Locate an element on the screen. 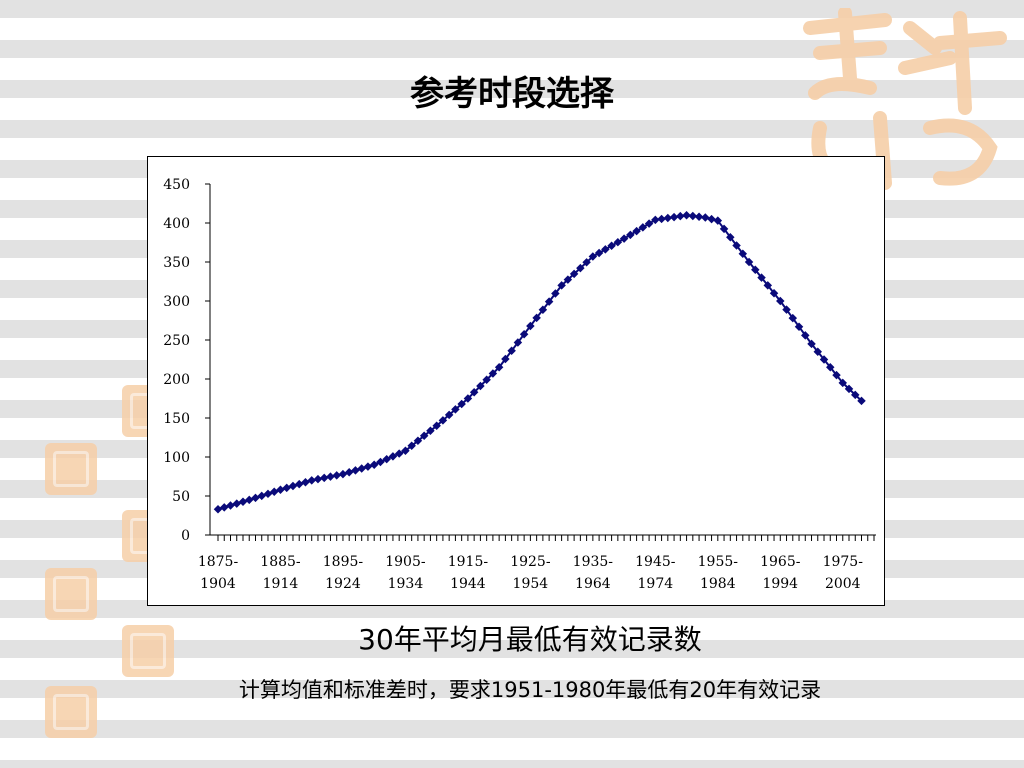 Image resolution: width=1024 pixels, height=768 pixels. y-tick-label: 250 is located at coordinates (176, 341).